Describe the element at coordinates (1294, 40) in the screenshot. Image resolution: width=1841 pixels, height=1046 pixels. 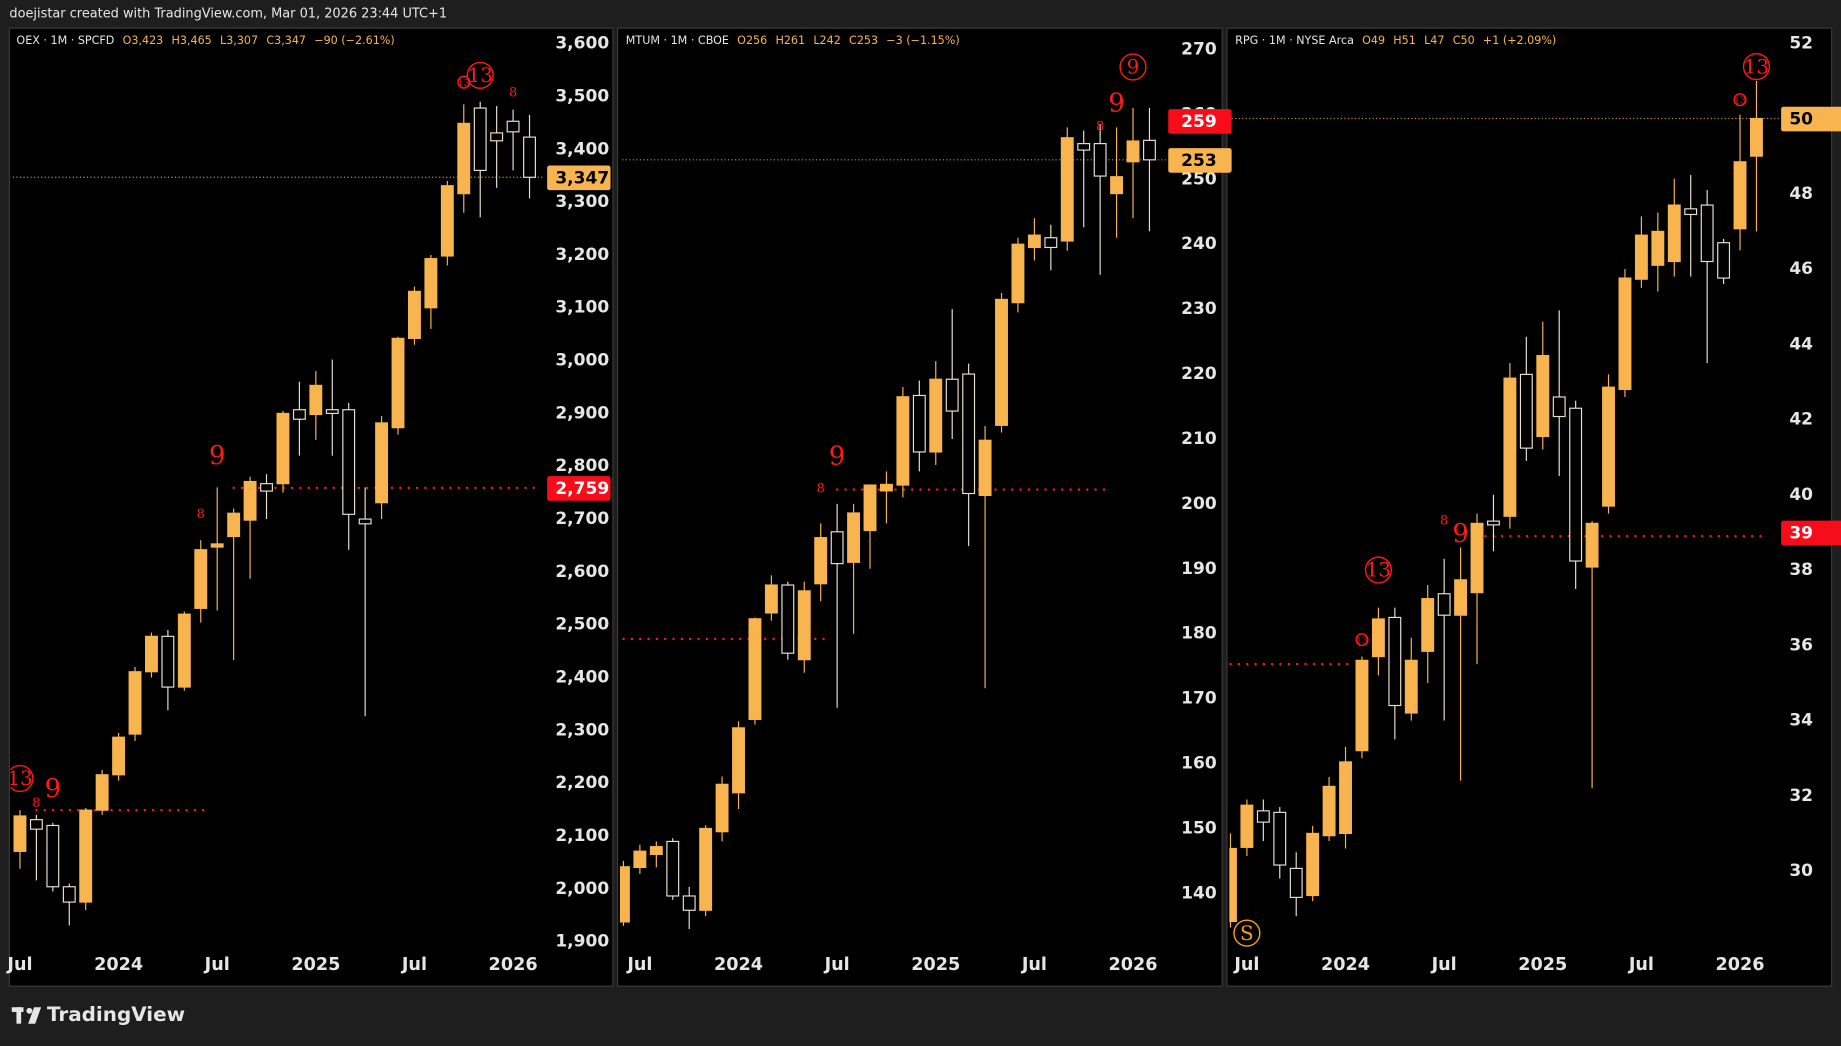
I see `chart-title: RPG · 1M · NYSE Arca` at that location.